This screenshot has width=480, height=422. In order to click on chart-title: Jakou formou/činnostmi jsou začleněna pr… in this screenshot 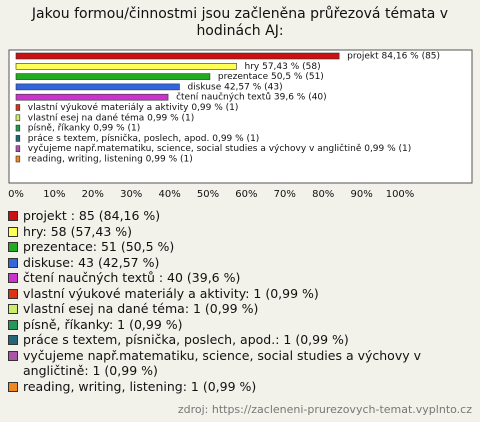, I will do `click(240, 22)`.